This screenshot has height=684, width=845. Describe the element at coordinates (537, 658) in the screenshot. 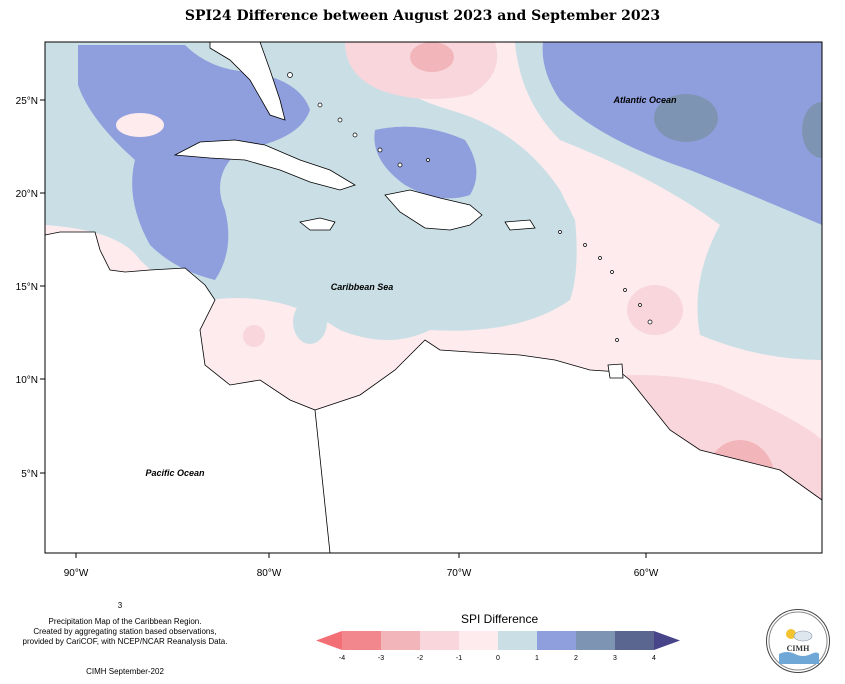

I see `legend-tick-label: 1` at that location.